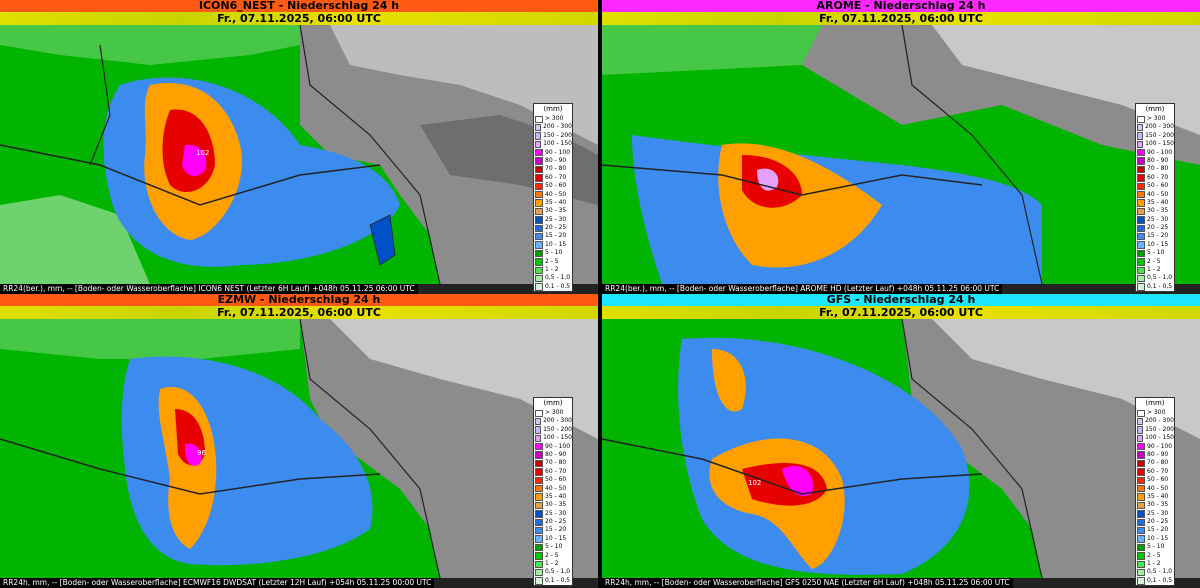  I want to click on legend-item: 10 - 15, so click(553, 539).